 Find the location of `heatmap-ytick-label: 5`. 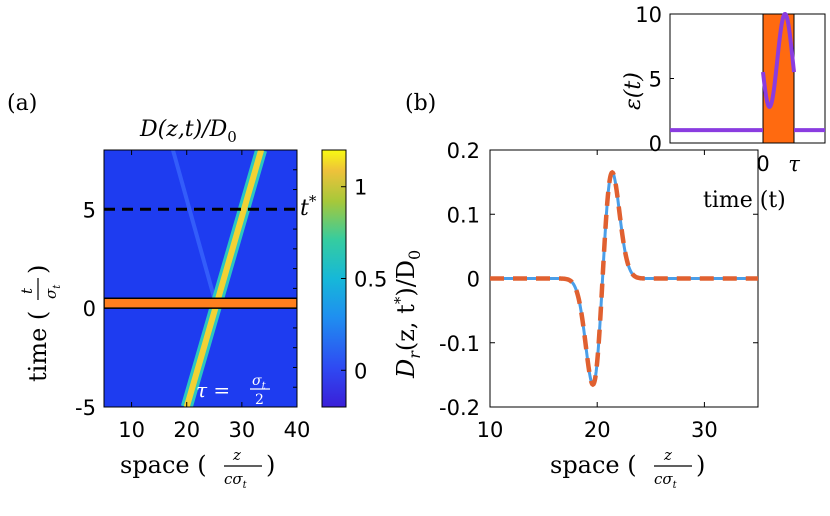

heatmap-ytick-label: 5 is located at coordinates (89, 210).